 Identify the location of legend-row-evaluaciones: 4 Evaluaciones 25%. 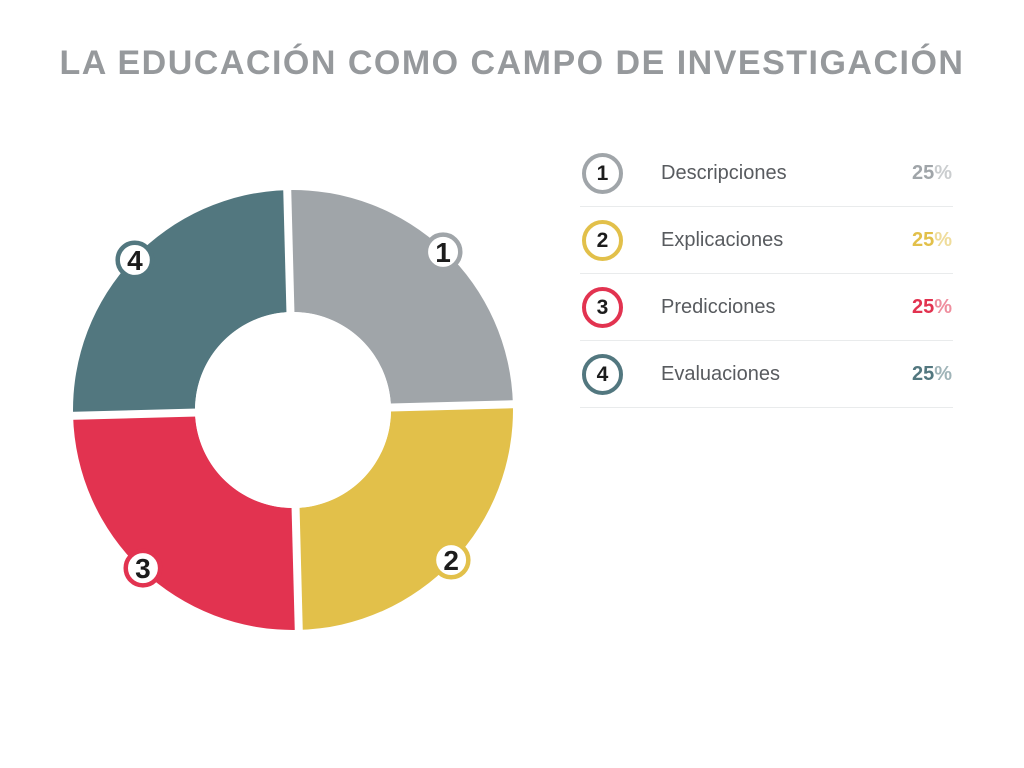
(766, 374).